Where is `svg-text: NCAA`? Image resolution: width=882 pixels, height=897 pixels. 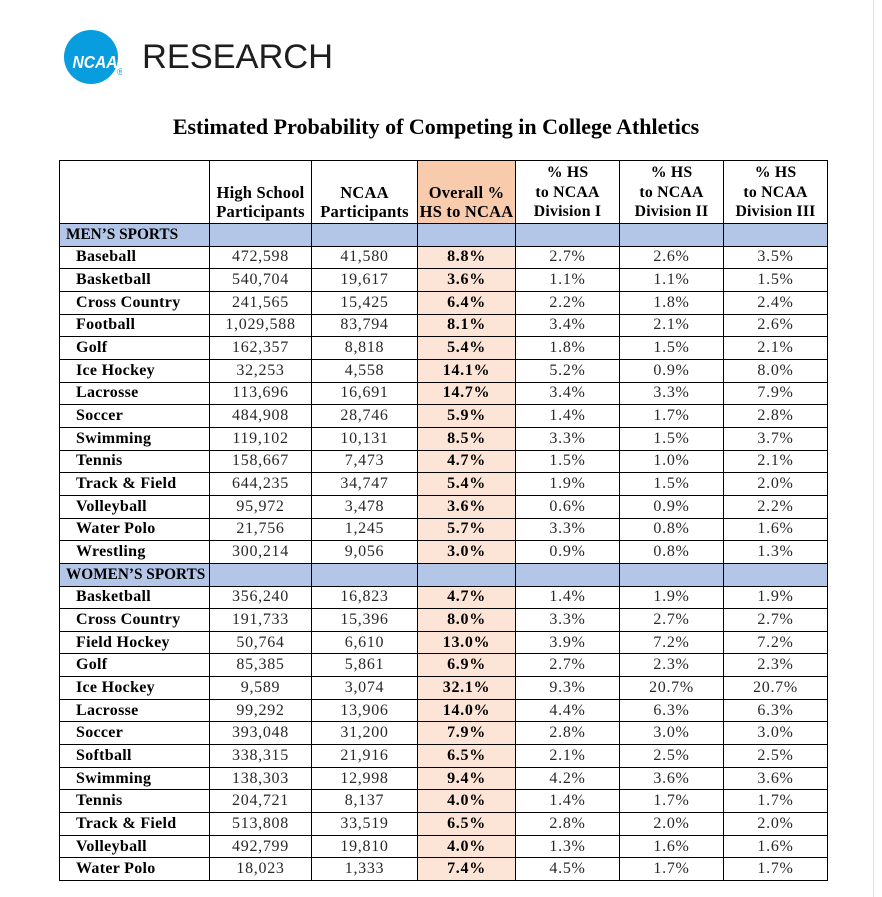 svg-text: NCAA is located at coordinates (95, 62).